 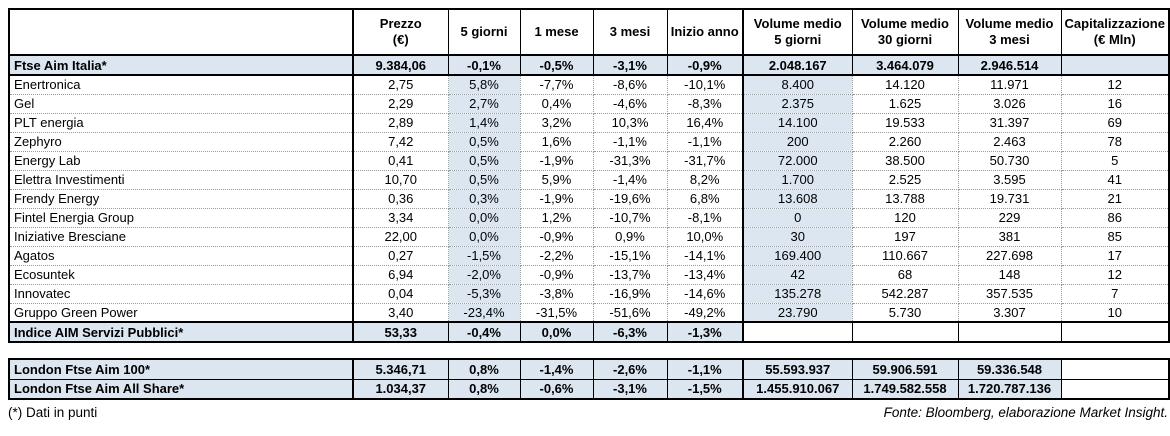 What do you see at coordinates (705, 256) in the screenshot?
I see `cell-inizio-anno: -14,1%` at bounding box center [705, 256].